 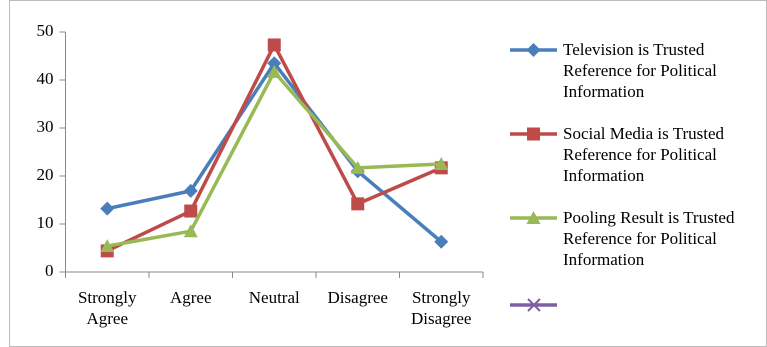 I want to click on y-tick-label: 50, so click(x=45, y=30).